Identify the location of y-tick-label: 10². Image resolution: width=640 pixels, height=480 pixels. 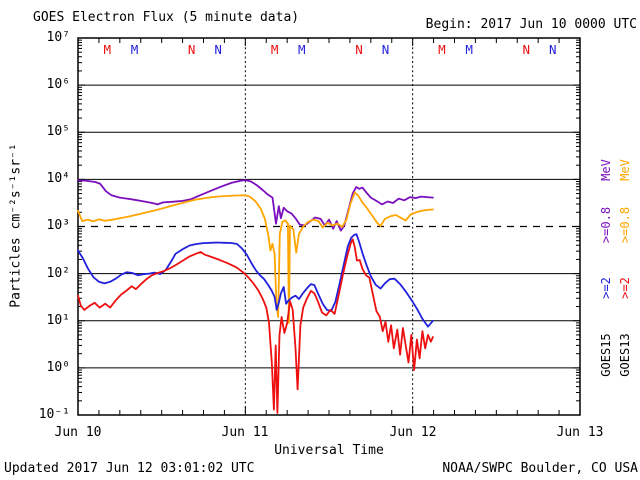
(58, 273).